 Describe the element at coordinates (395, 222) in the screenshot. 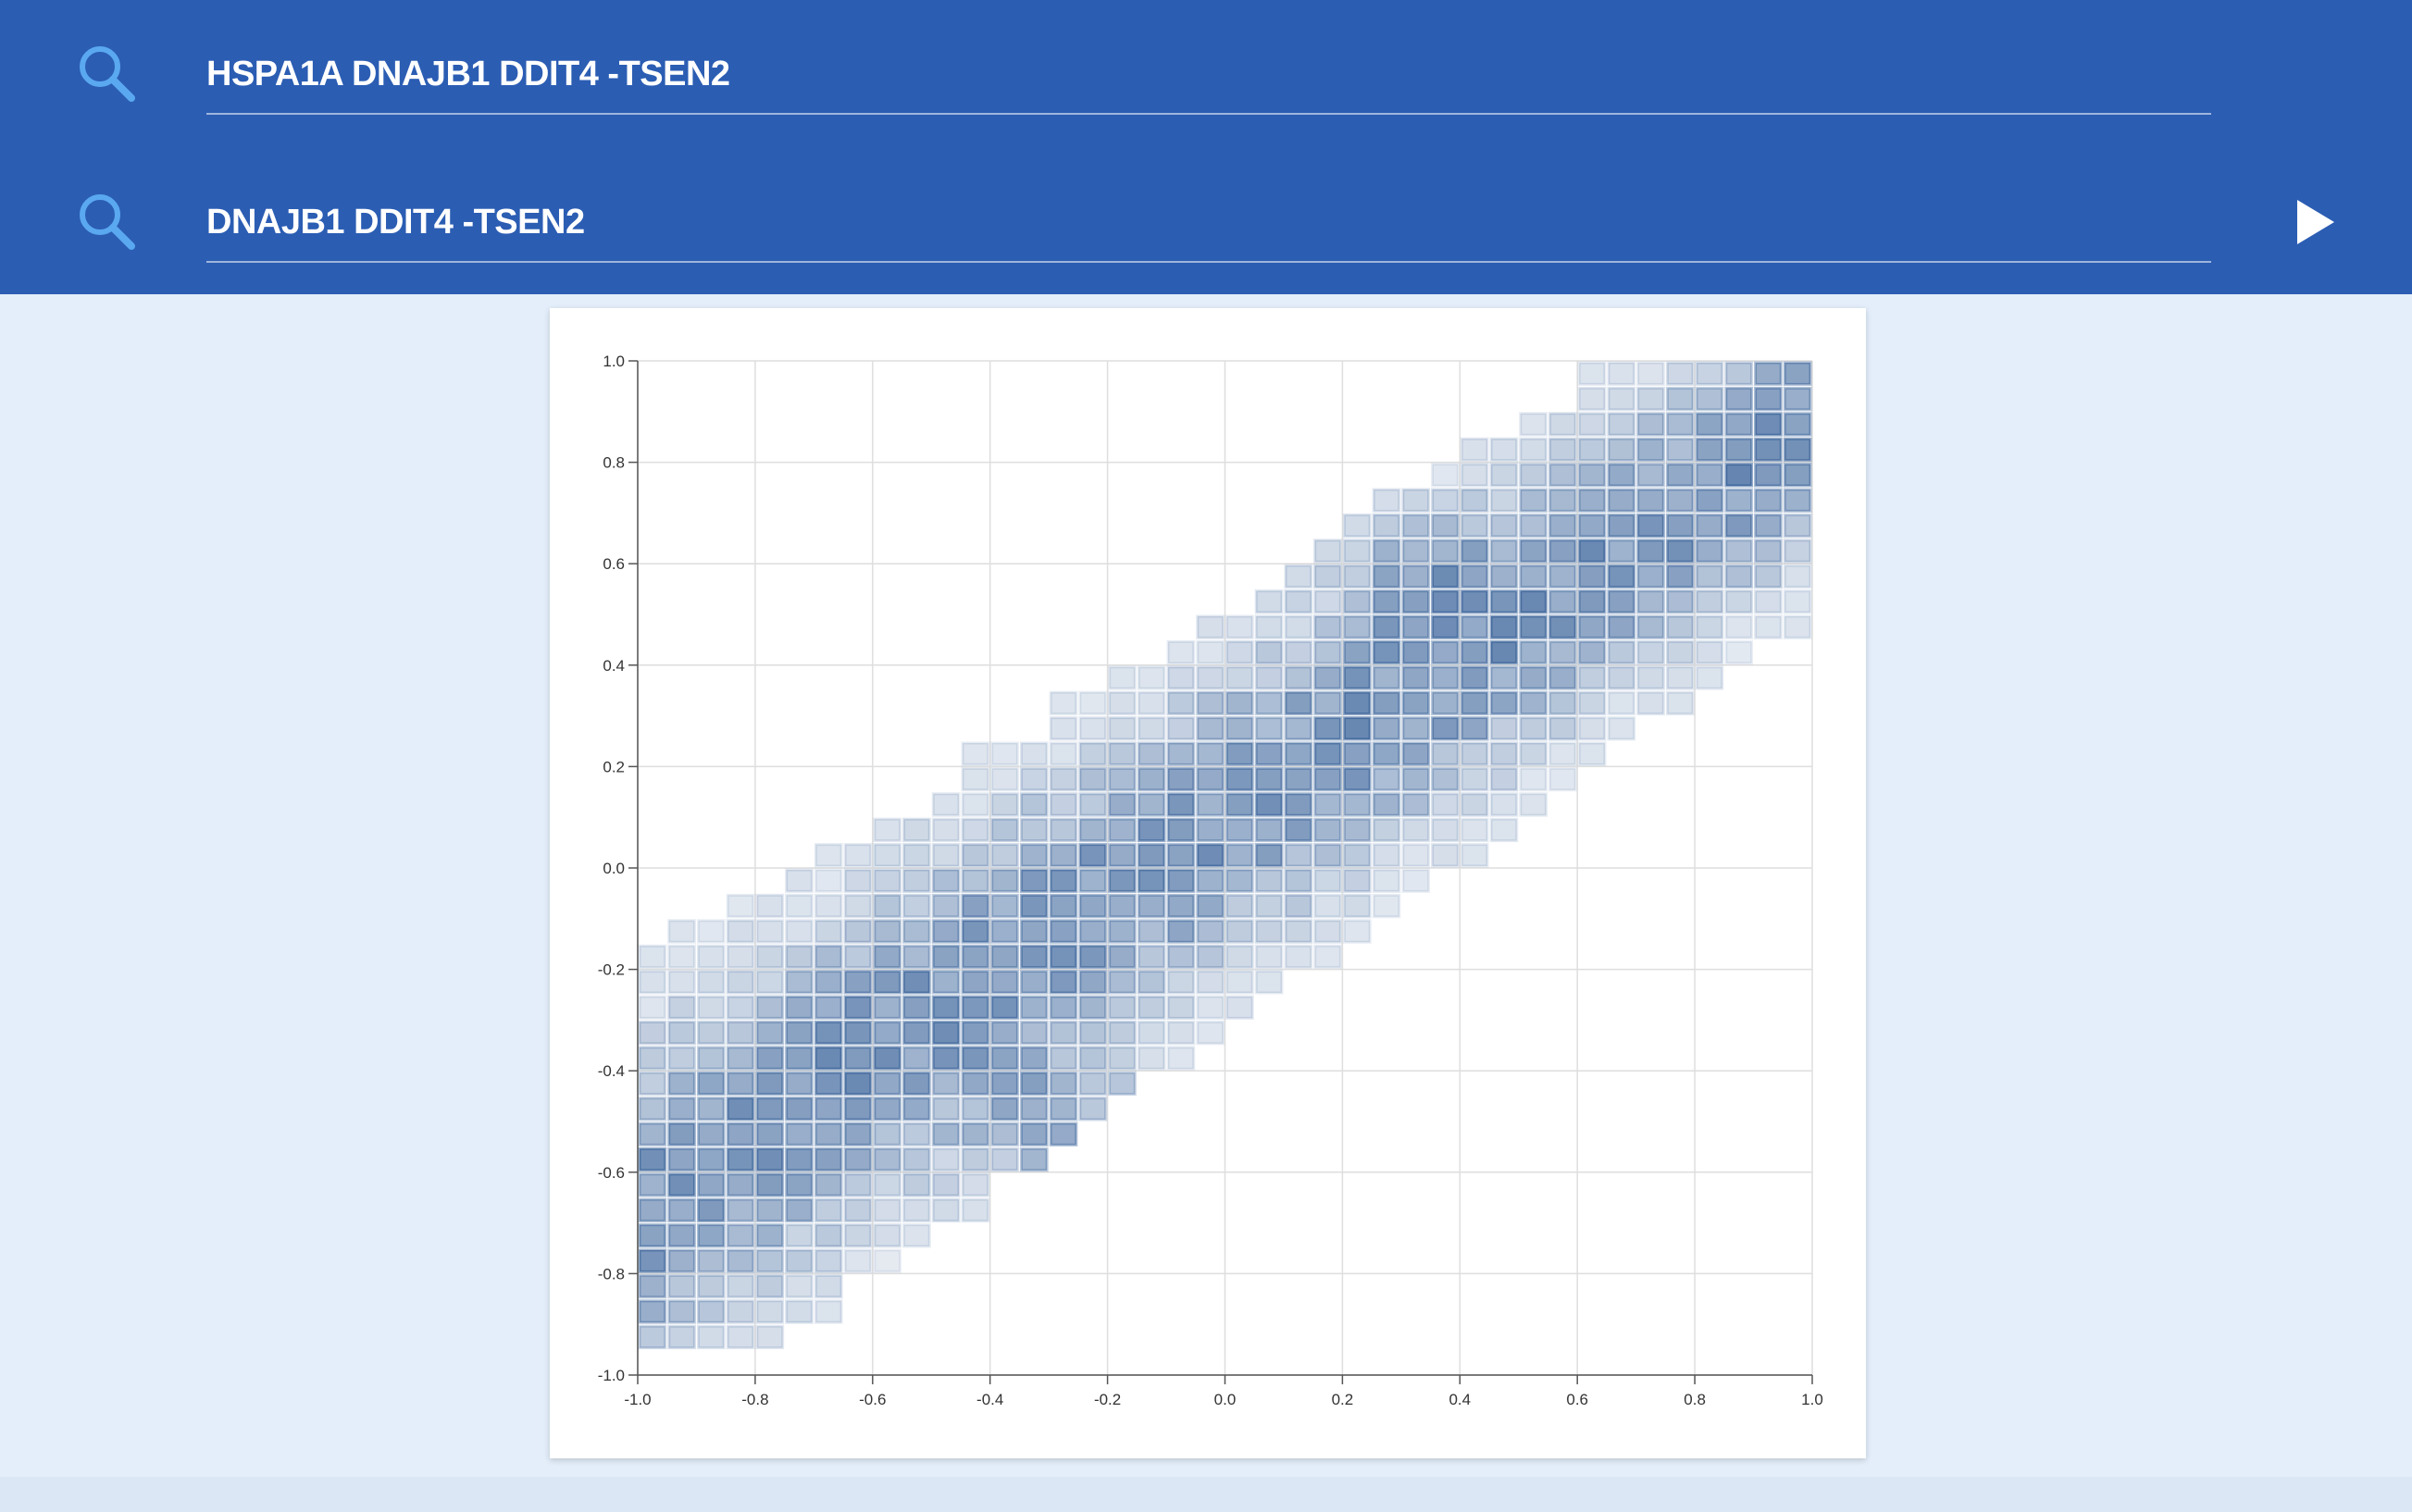

I see `search-input-secondary: DNAJB1 DDIT4 -TSEN2` at that location.